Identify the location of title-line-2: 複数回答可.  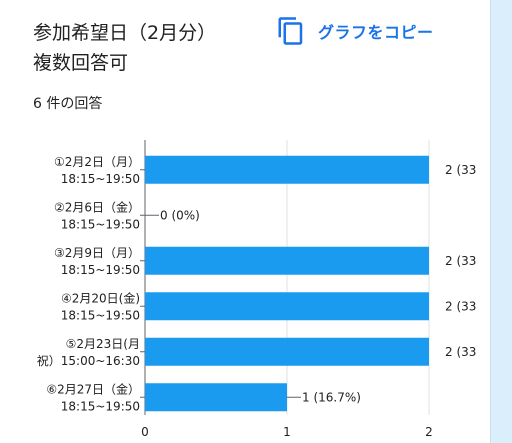
(81, 63).